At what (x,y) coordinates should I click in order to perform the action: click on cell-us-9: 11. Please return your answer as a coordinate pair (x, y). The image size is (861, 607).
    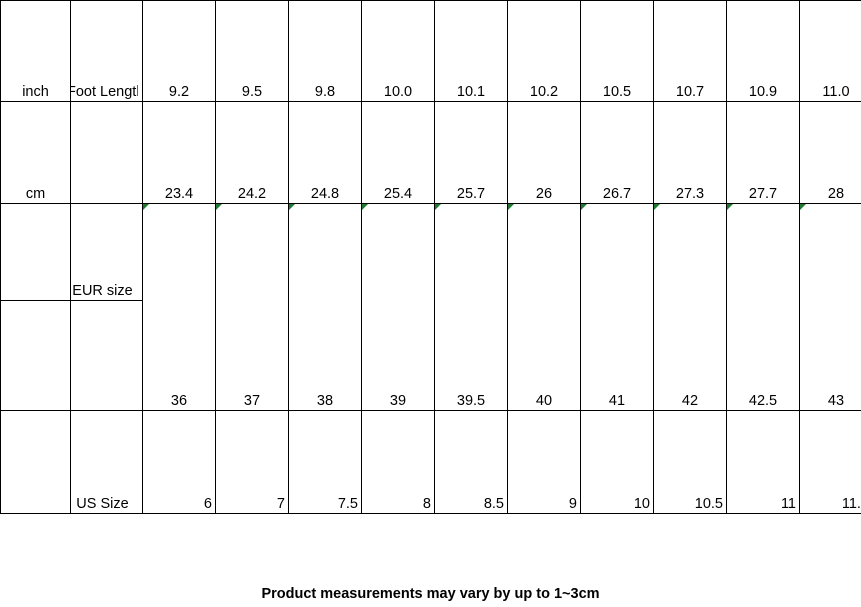
    Looking at the image, I should click on (763, 462).